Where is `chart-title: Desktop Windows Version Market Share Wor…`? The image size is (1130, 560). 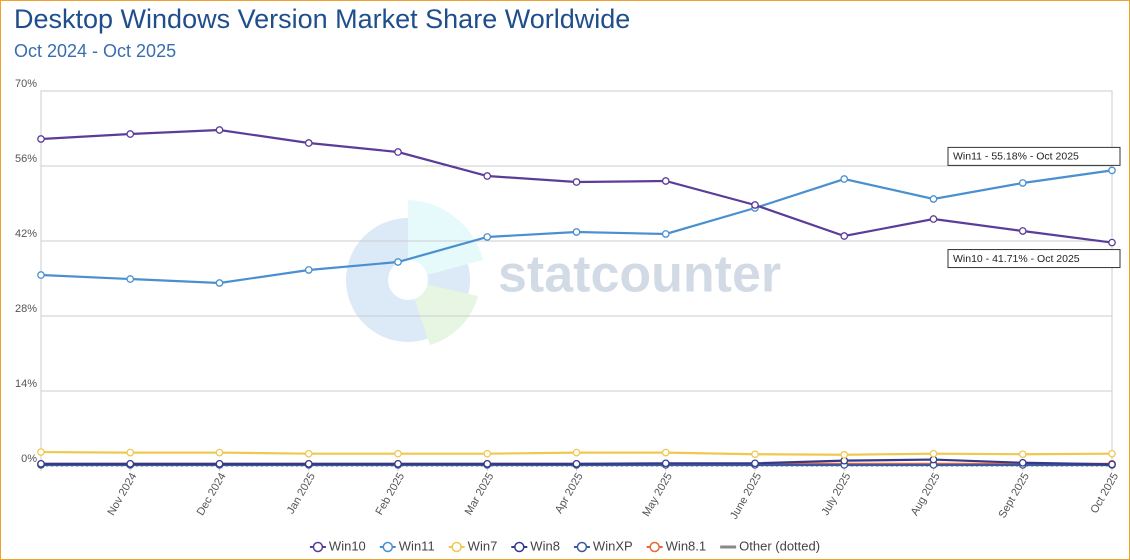
chart-title: Desktop Windows Version Market Share Wor… is located at coordinates (322, 19).